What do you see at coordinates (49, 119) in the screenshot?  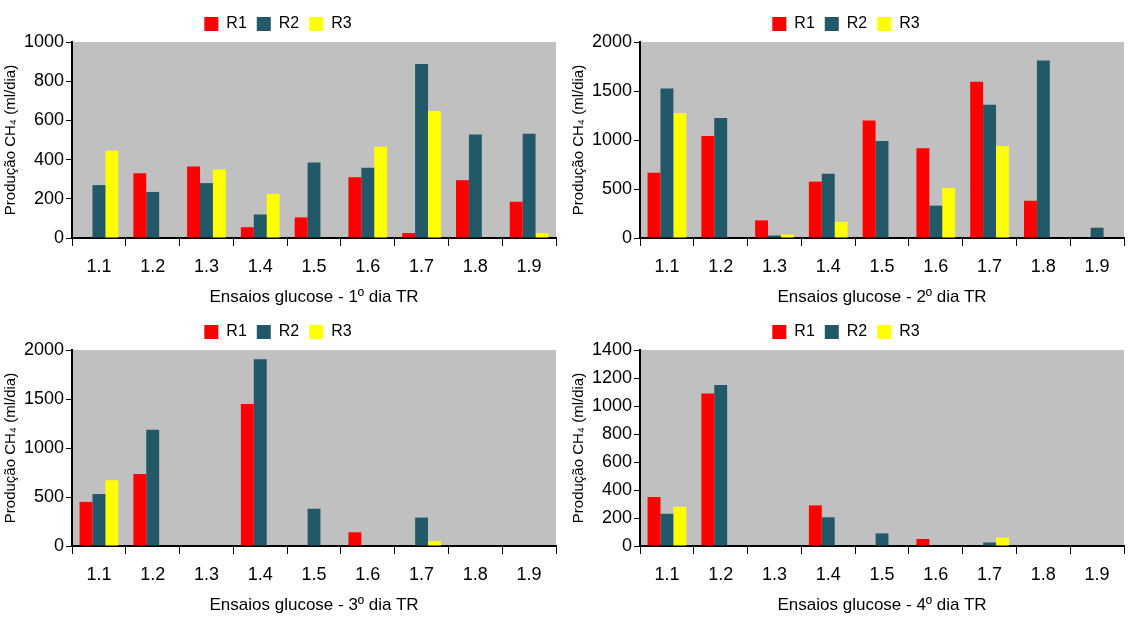 I see `y-tick-label: 600` at bounding box center [49, 119].